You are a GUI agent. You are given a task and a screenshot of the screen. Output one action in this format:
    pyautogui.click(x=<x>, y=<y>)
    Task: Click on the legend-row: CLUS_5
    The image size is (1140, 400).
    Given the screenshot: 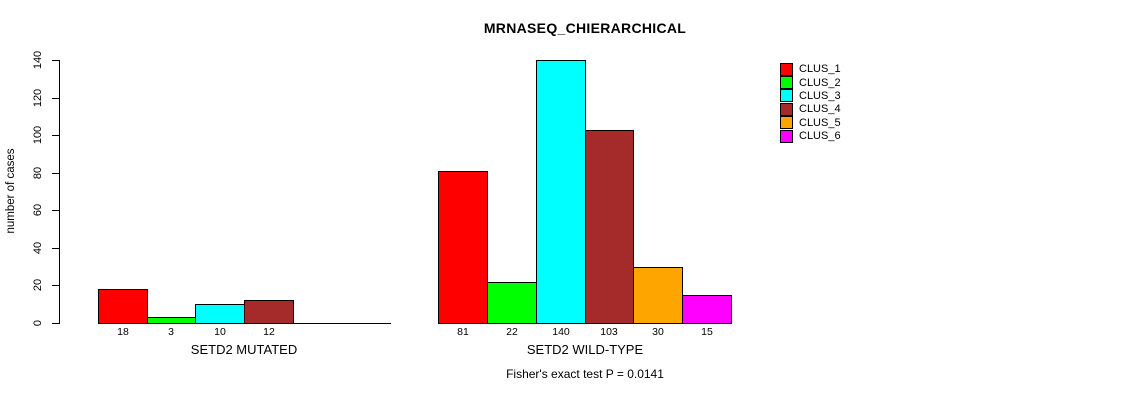 What is the action you would take?
    pyautogui.click(x=810, y=123)
    